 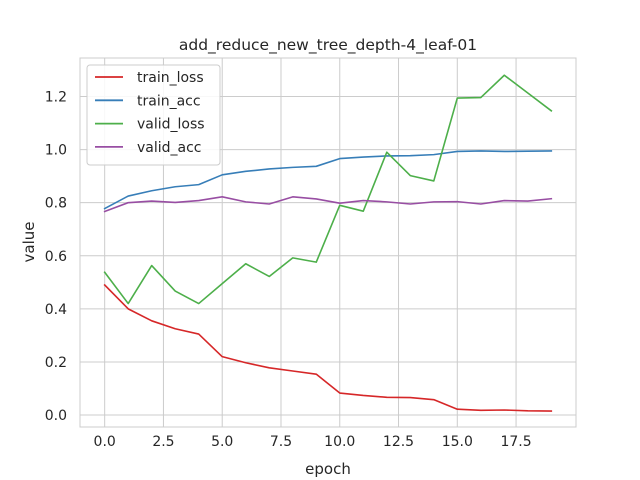 I want to click on legend-box, so click(x=153, y=115).